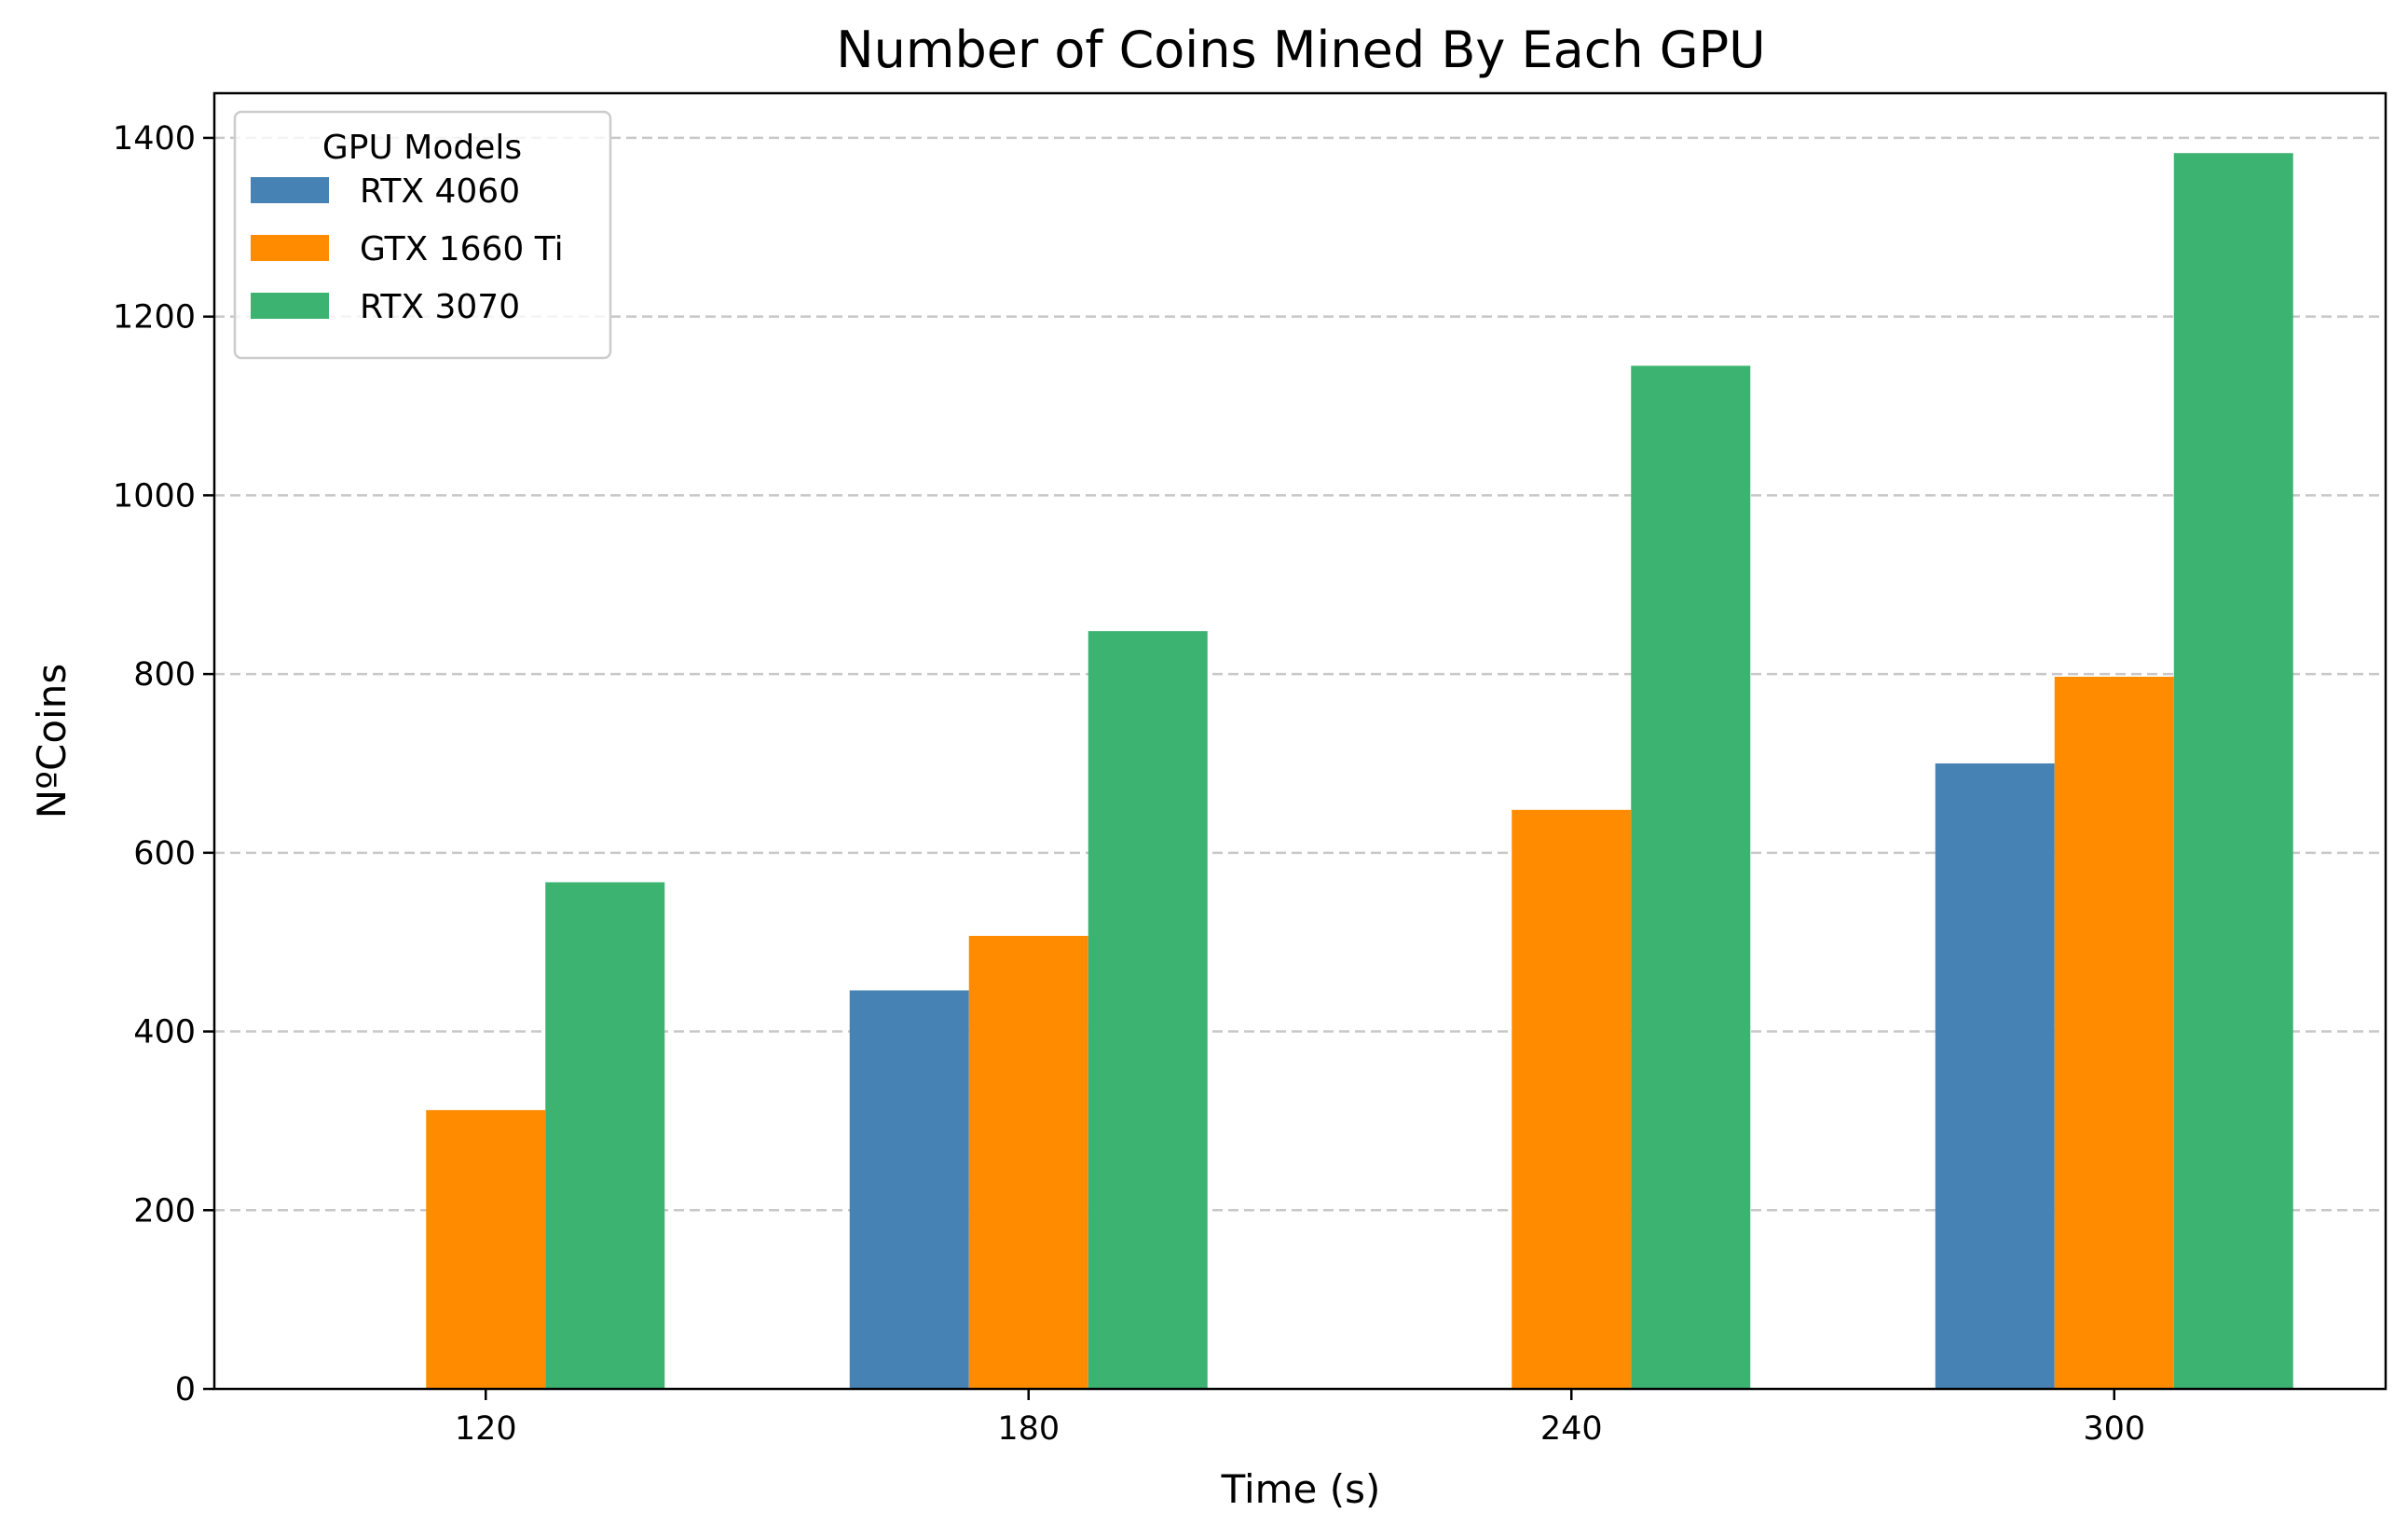 The height and width of the screenshot is (1539, 2408). Describe the element at coordinates (164, 1211) in the screenshot. I see `y-tick-label: 200` at that location.